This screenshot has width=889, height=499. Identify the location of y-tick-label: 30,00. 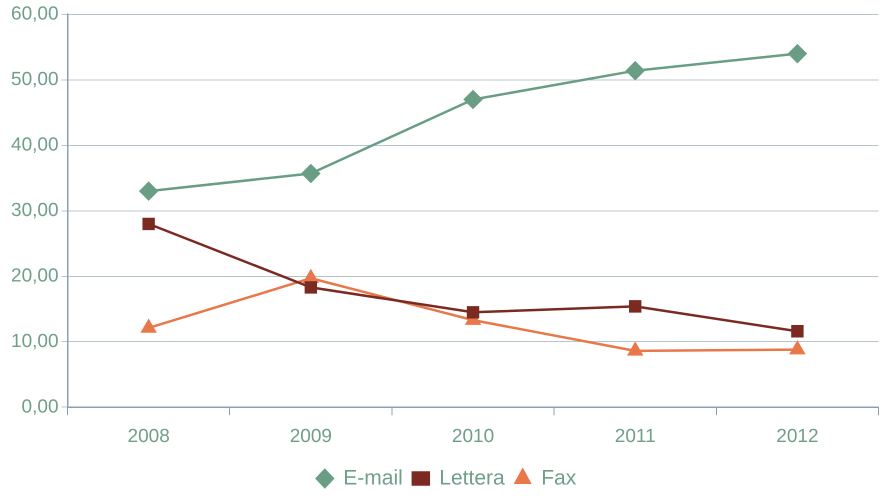
(35, 211).